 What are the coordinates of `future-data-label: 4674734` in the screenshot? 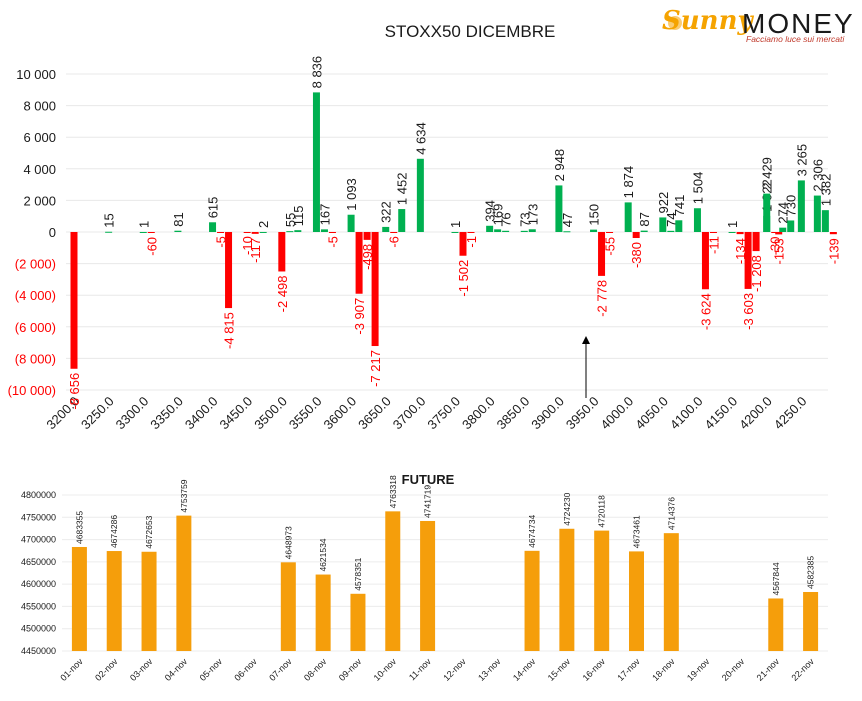 It's located at (532, 530).